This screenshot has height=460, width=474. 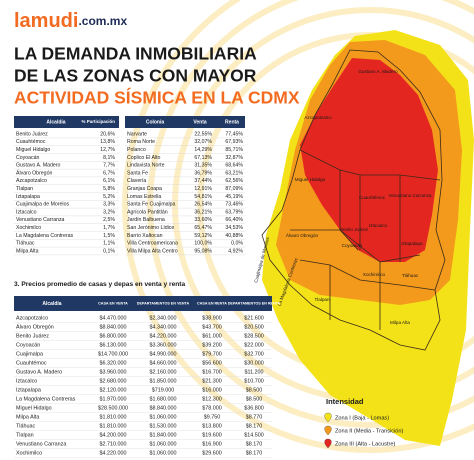 What do you see at coordinates (136, 150) in the screenshot?
I see `cell: Polanco` at bounding box center [136, 150].